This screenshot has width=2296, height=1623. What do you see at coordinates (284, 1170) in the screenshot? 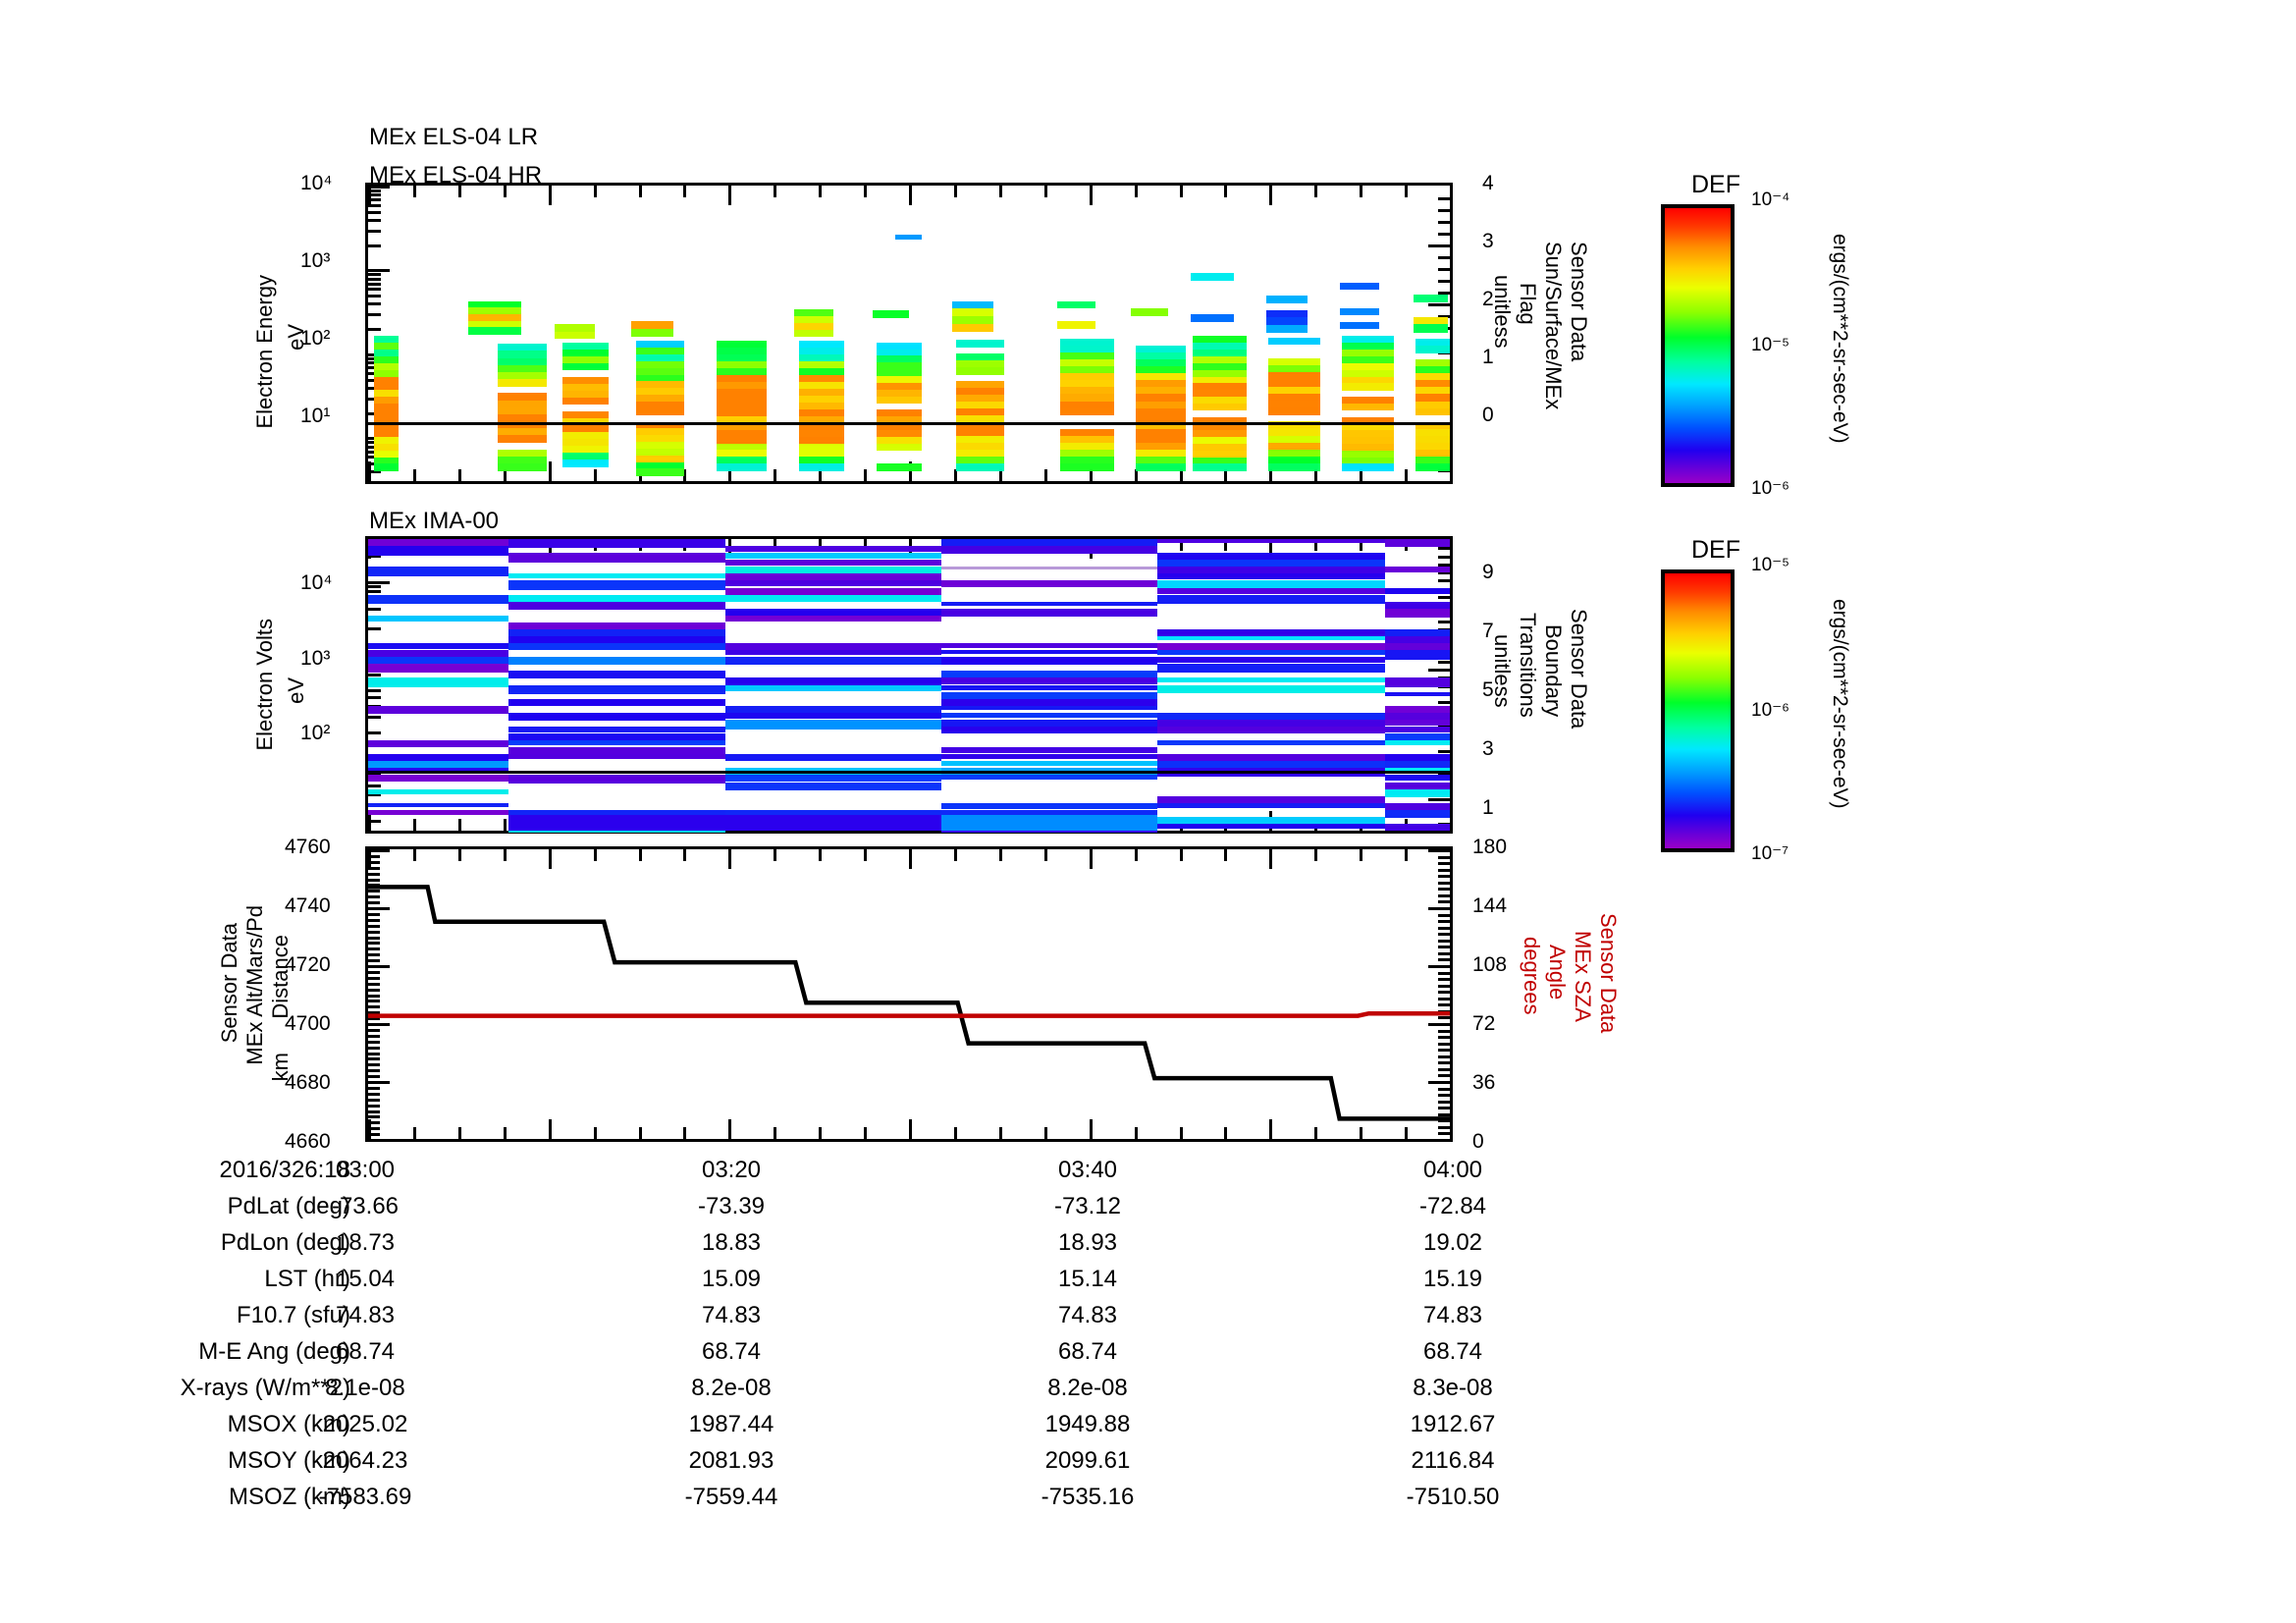
I see `table-row-label: 2016/326:18` at bounding box center [284, 1170].